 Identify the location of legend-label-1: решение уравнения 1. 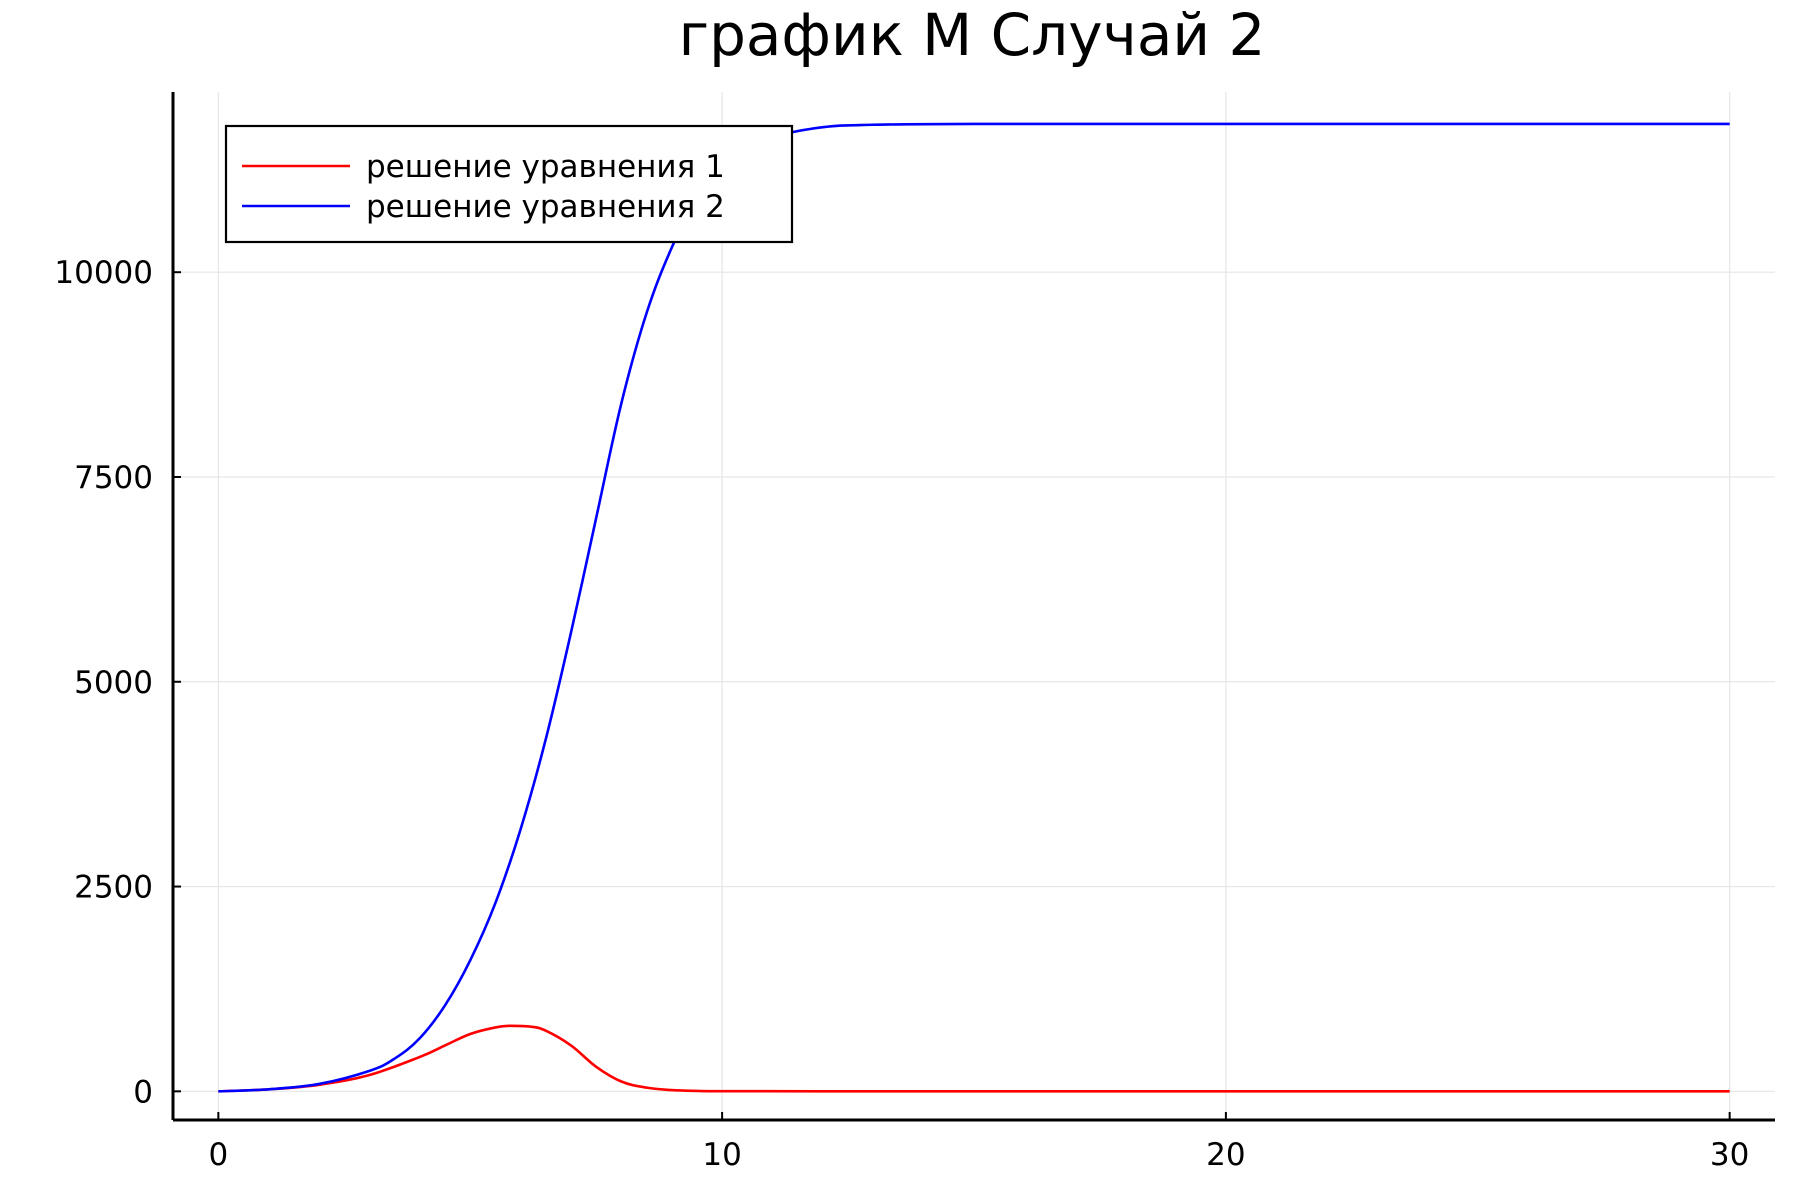
(545, 167).